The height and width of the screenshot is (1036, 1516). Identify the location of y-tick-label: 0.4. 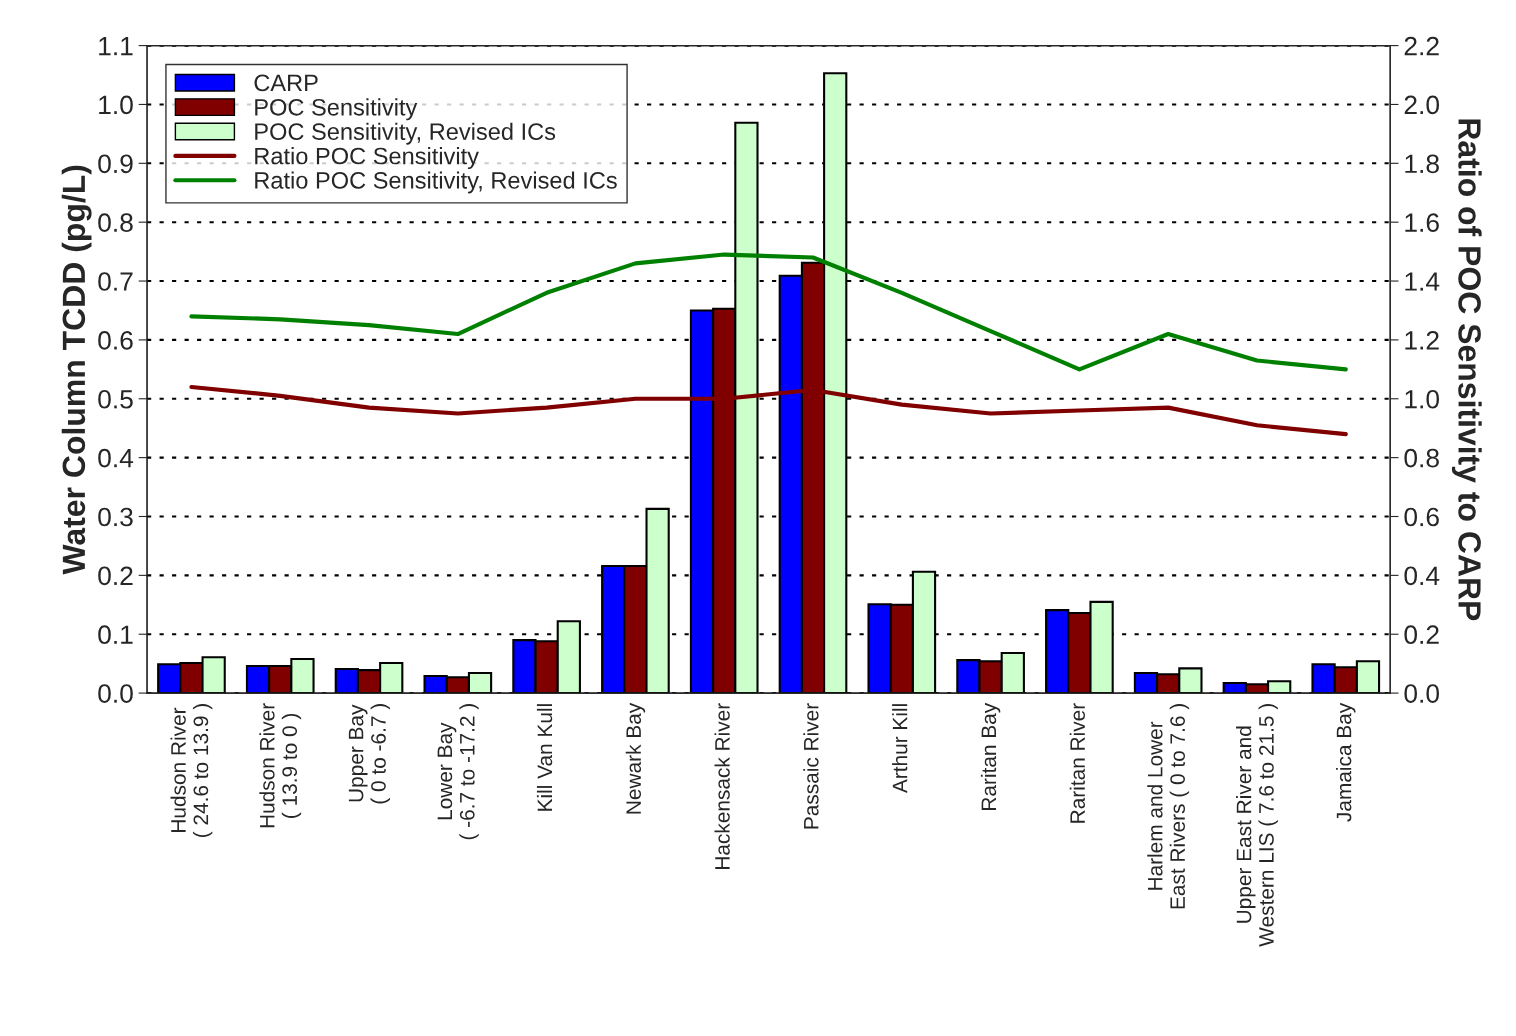
(116, 458).